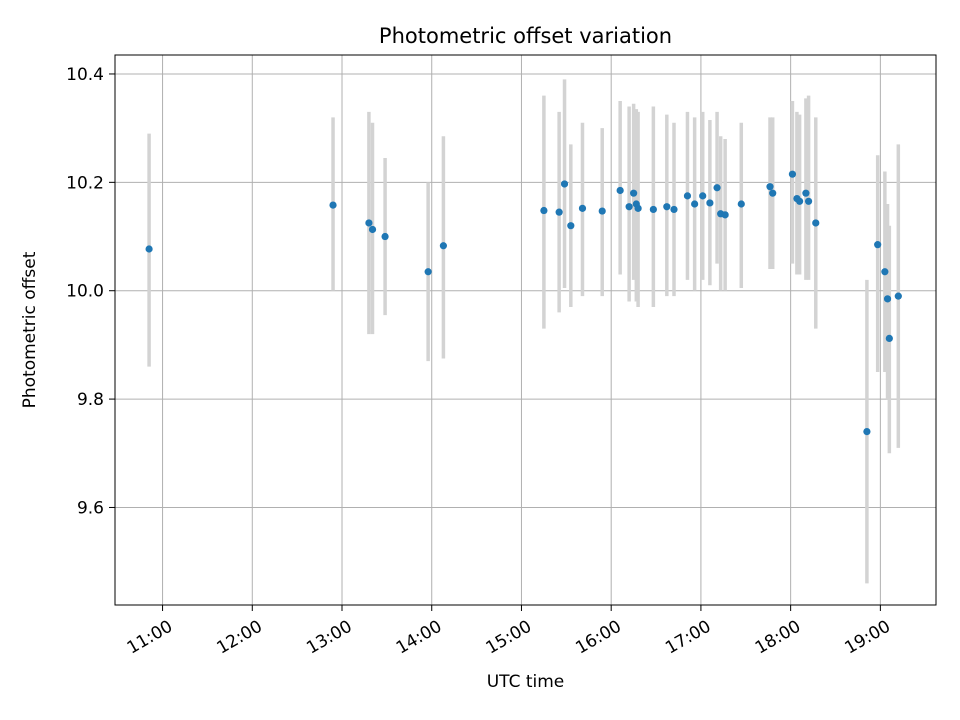 This screenshot has width=960, height=720. Describe the element at coordinates (90, 400) in the screenshot. I see `y-tick-label: 9.8` at that location.